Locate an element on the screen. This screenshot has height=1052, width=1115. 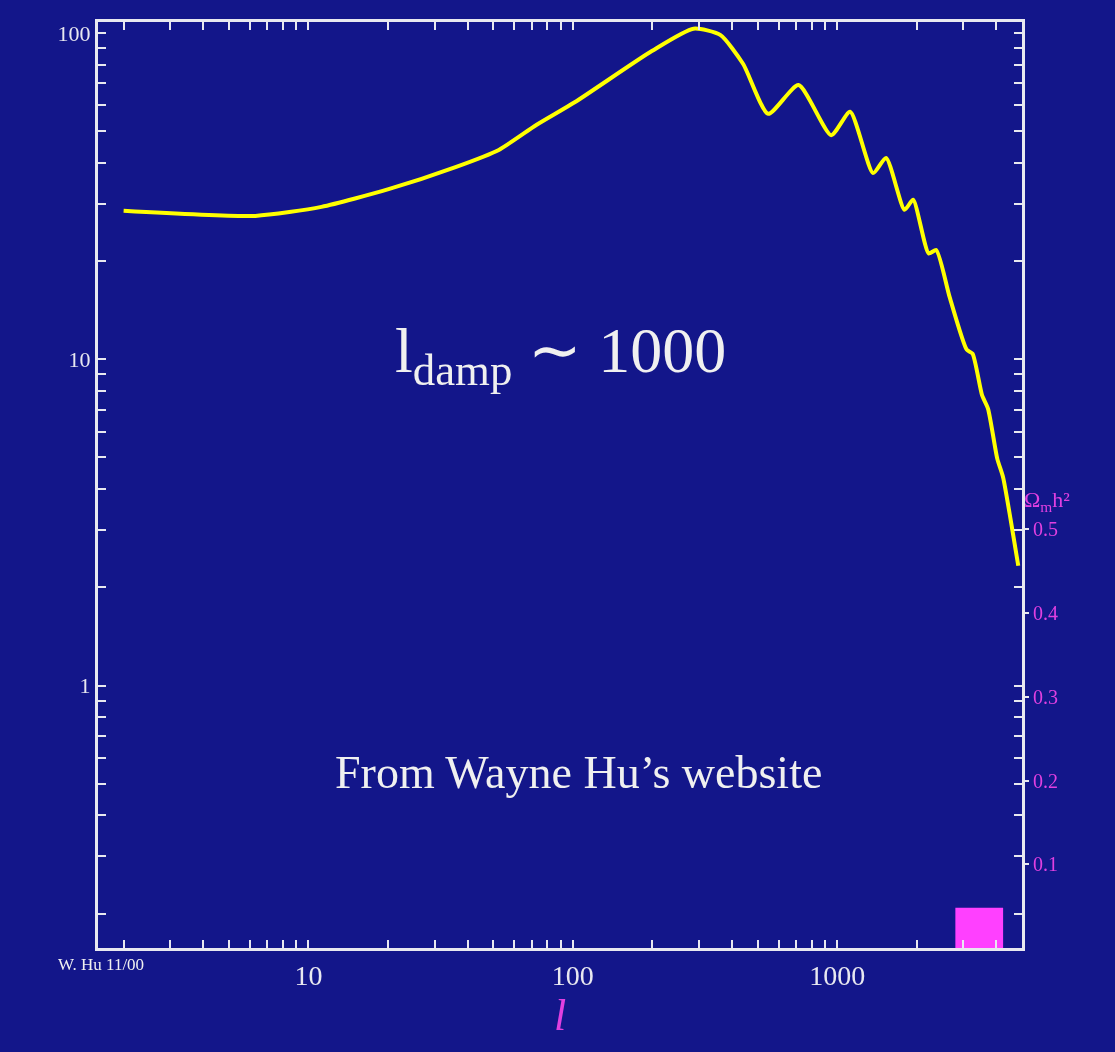
y-tick-label: 10 is located at coordinates (79, 359).